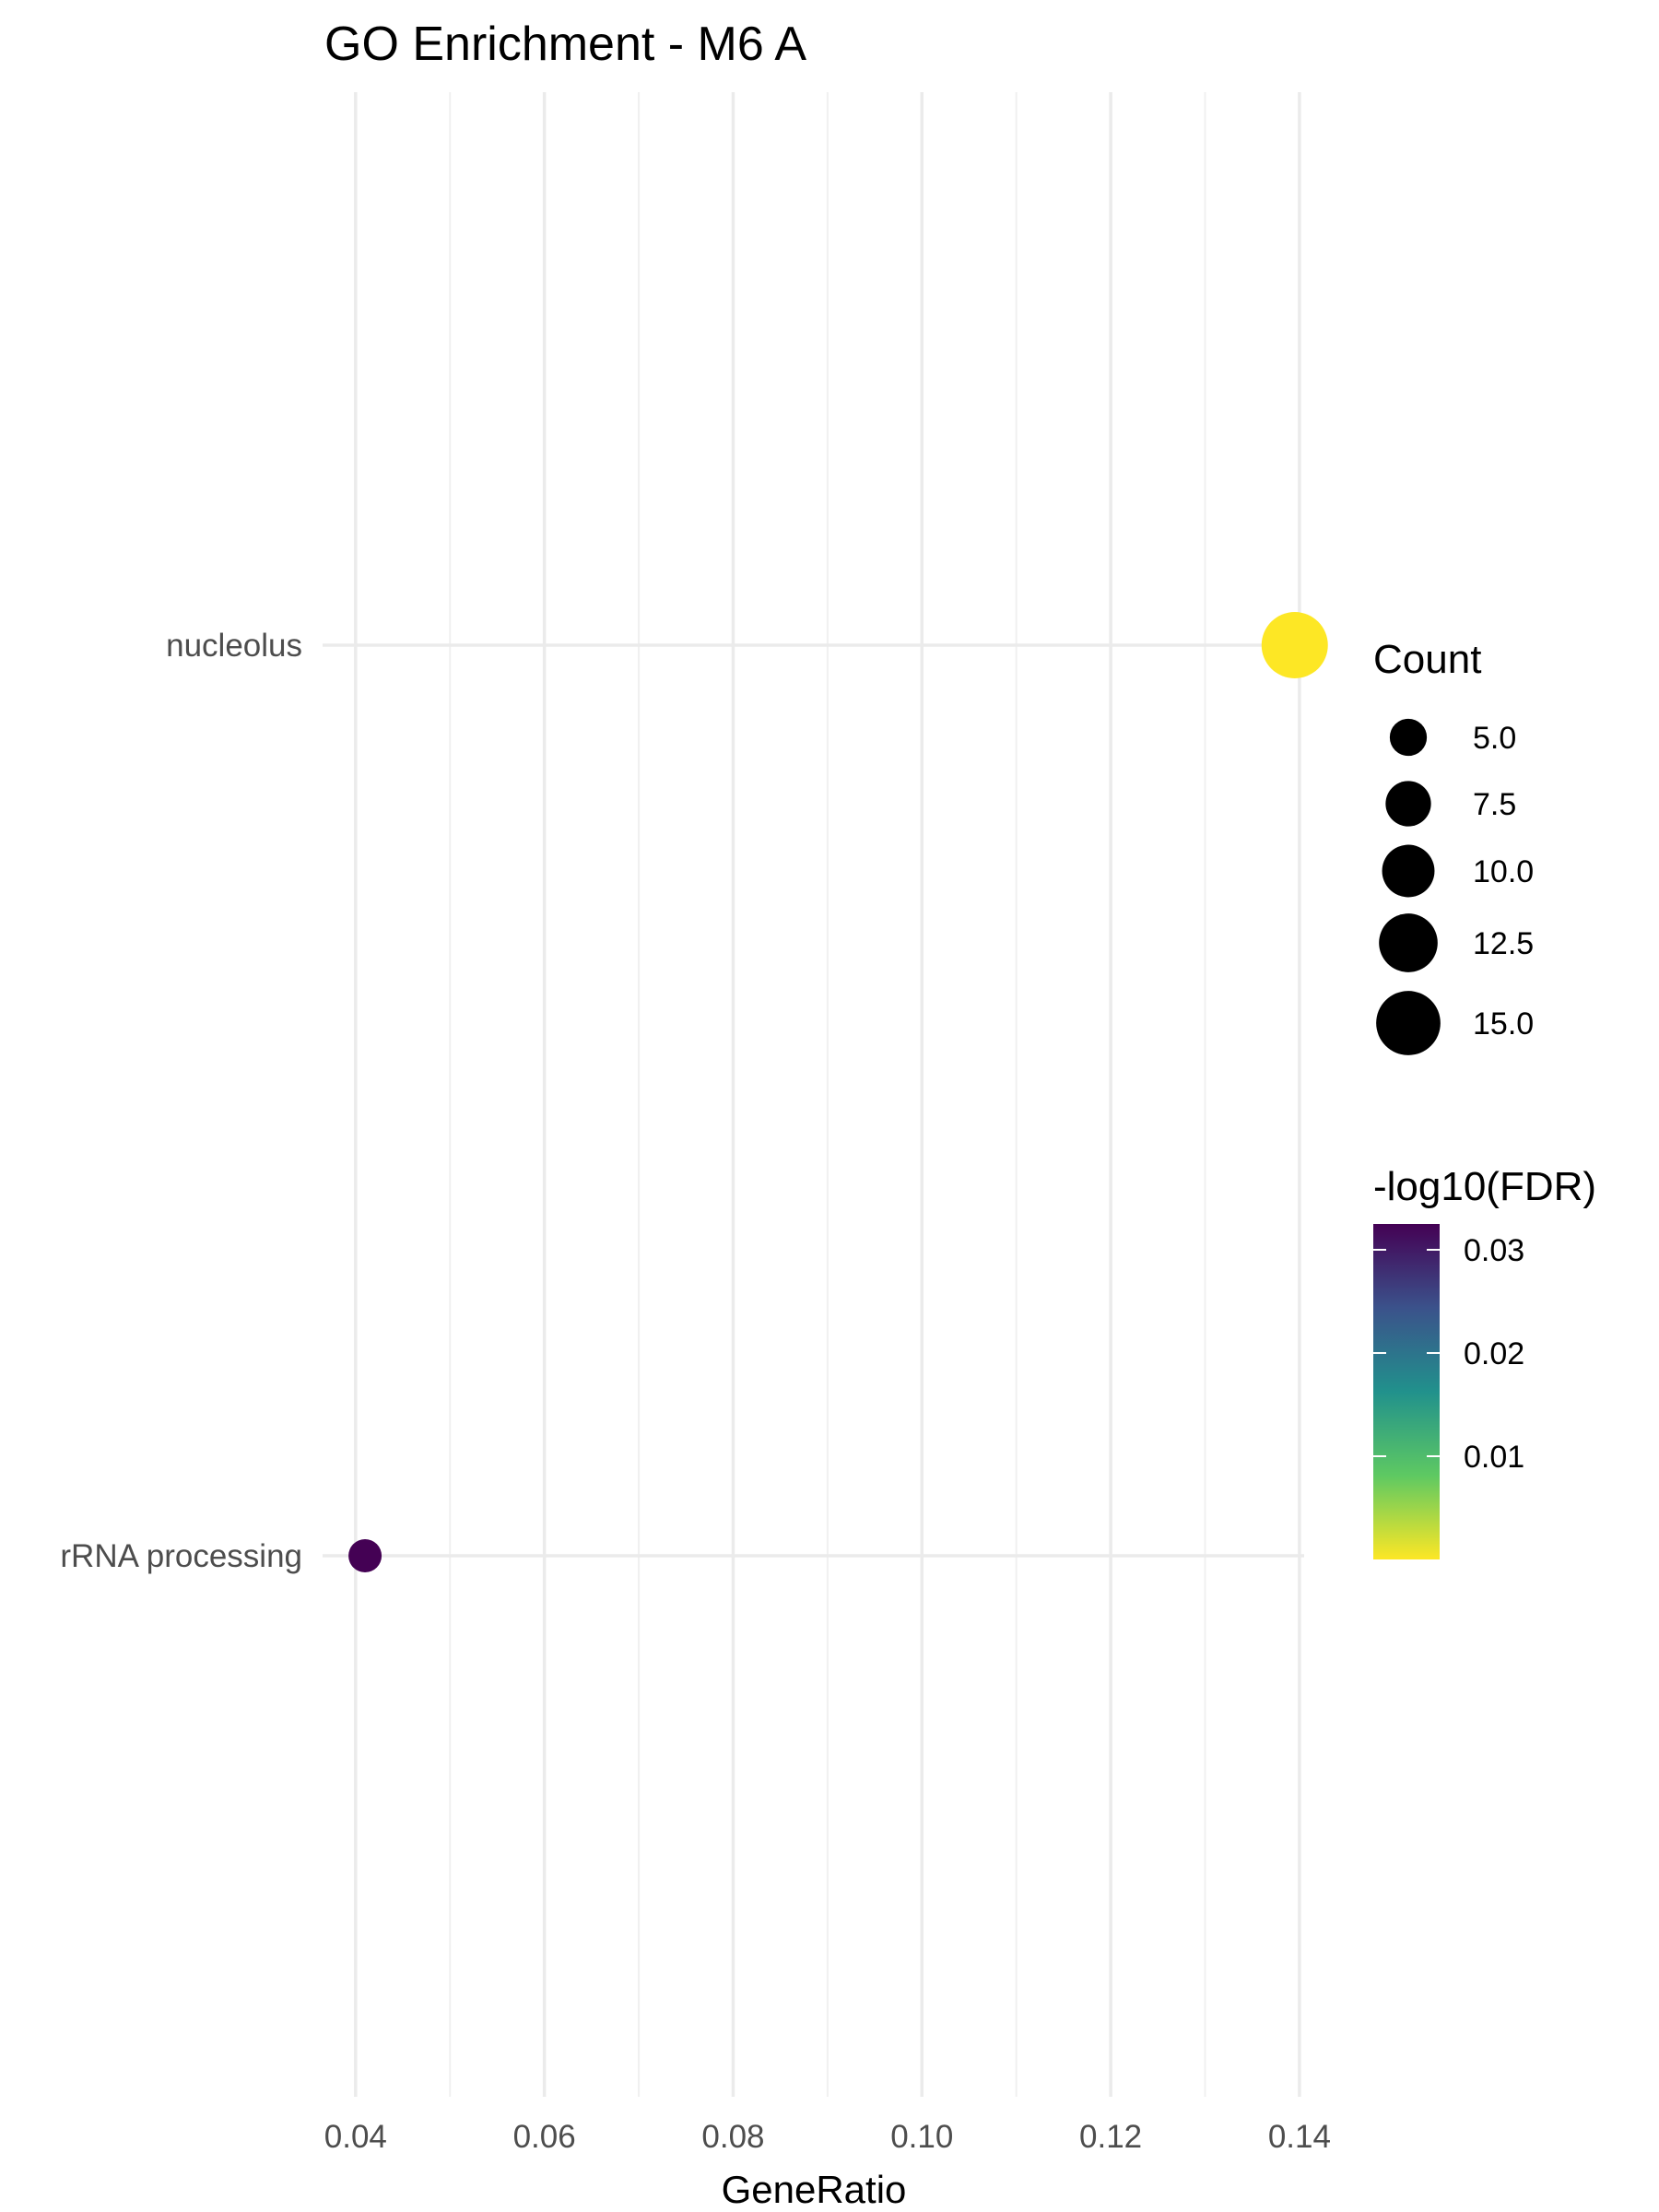  What do you see at coordinates (1110, 2137) in the screenshot?
I see `x-tick-label: 0.12` at bounding box center [1110, 2137].